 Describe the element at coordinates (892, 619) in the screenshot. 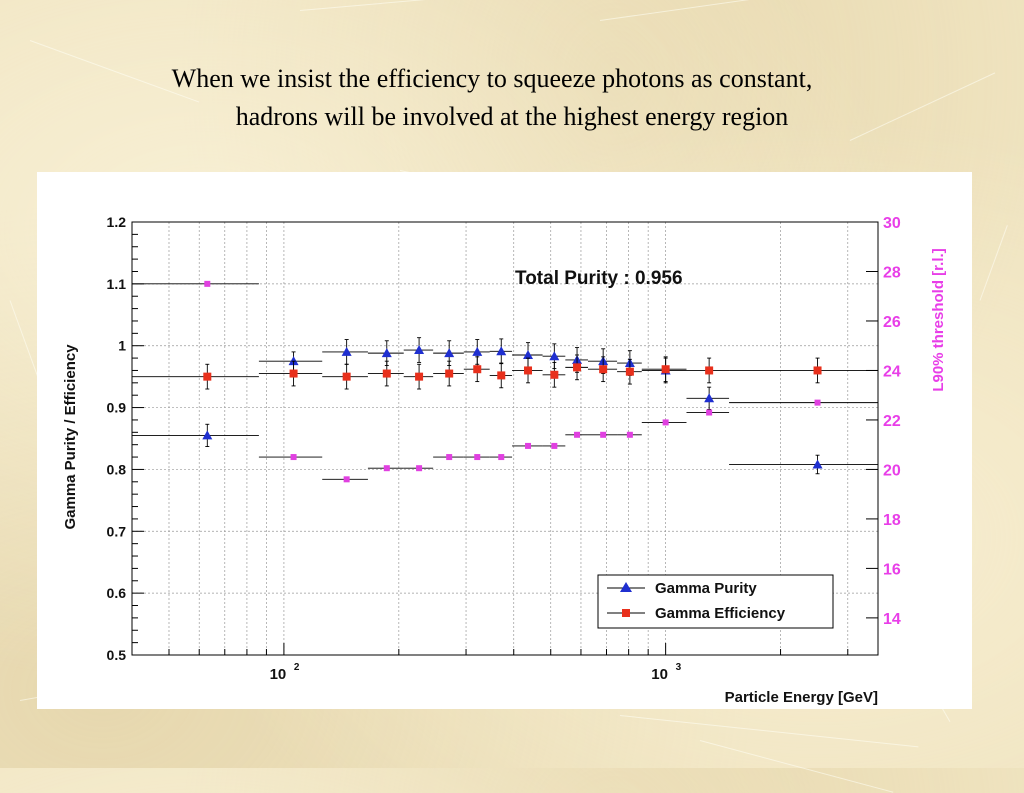

I see `y2-tick-label: 14` at that location.